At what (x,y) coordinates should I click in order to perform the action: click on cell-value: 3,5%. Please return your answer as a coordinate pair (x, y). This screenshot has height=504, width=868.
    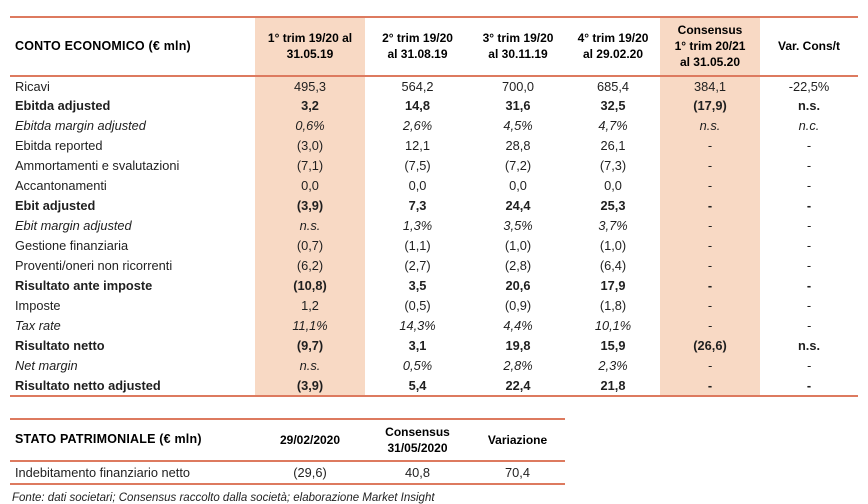
    Looking at the image, I should click on (518, 226).